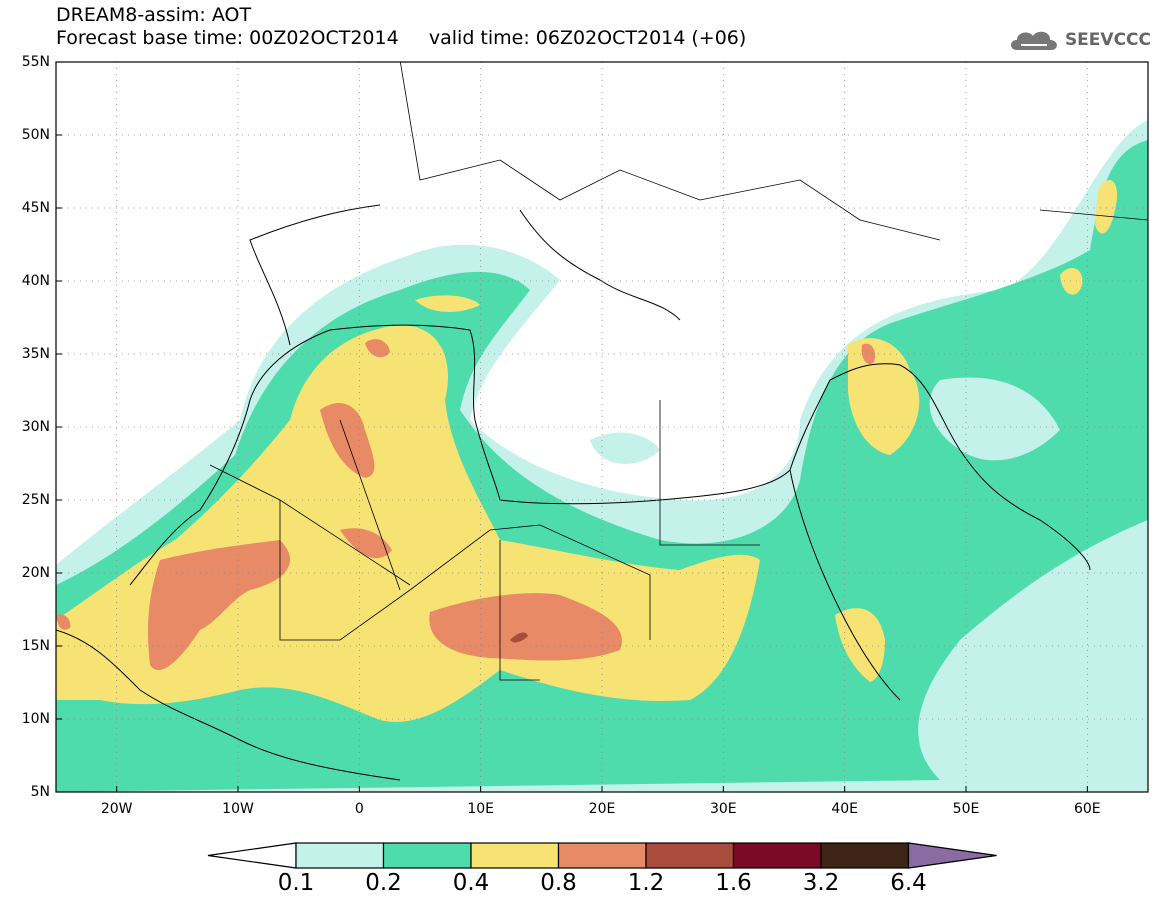 The width and height of the screenshot is (1165, 905). Describe the element at coordinates (238, 809) in the screenshot. I see `lon-label: 10W` at that location.